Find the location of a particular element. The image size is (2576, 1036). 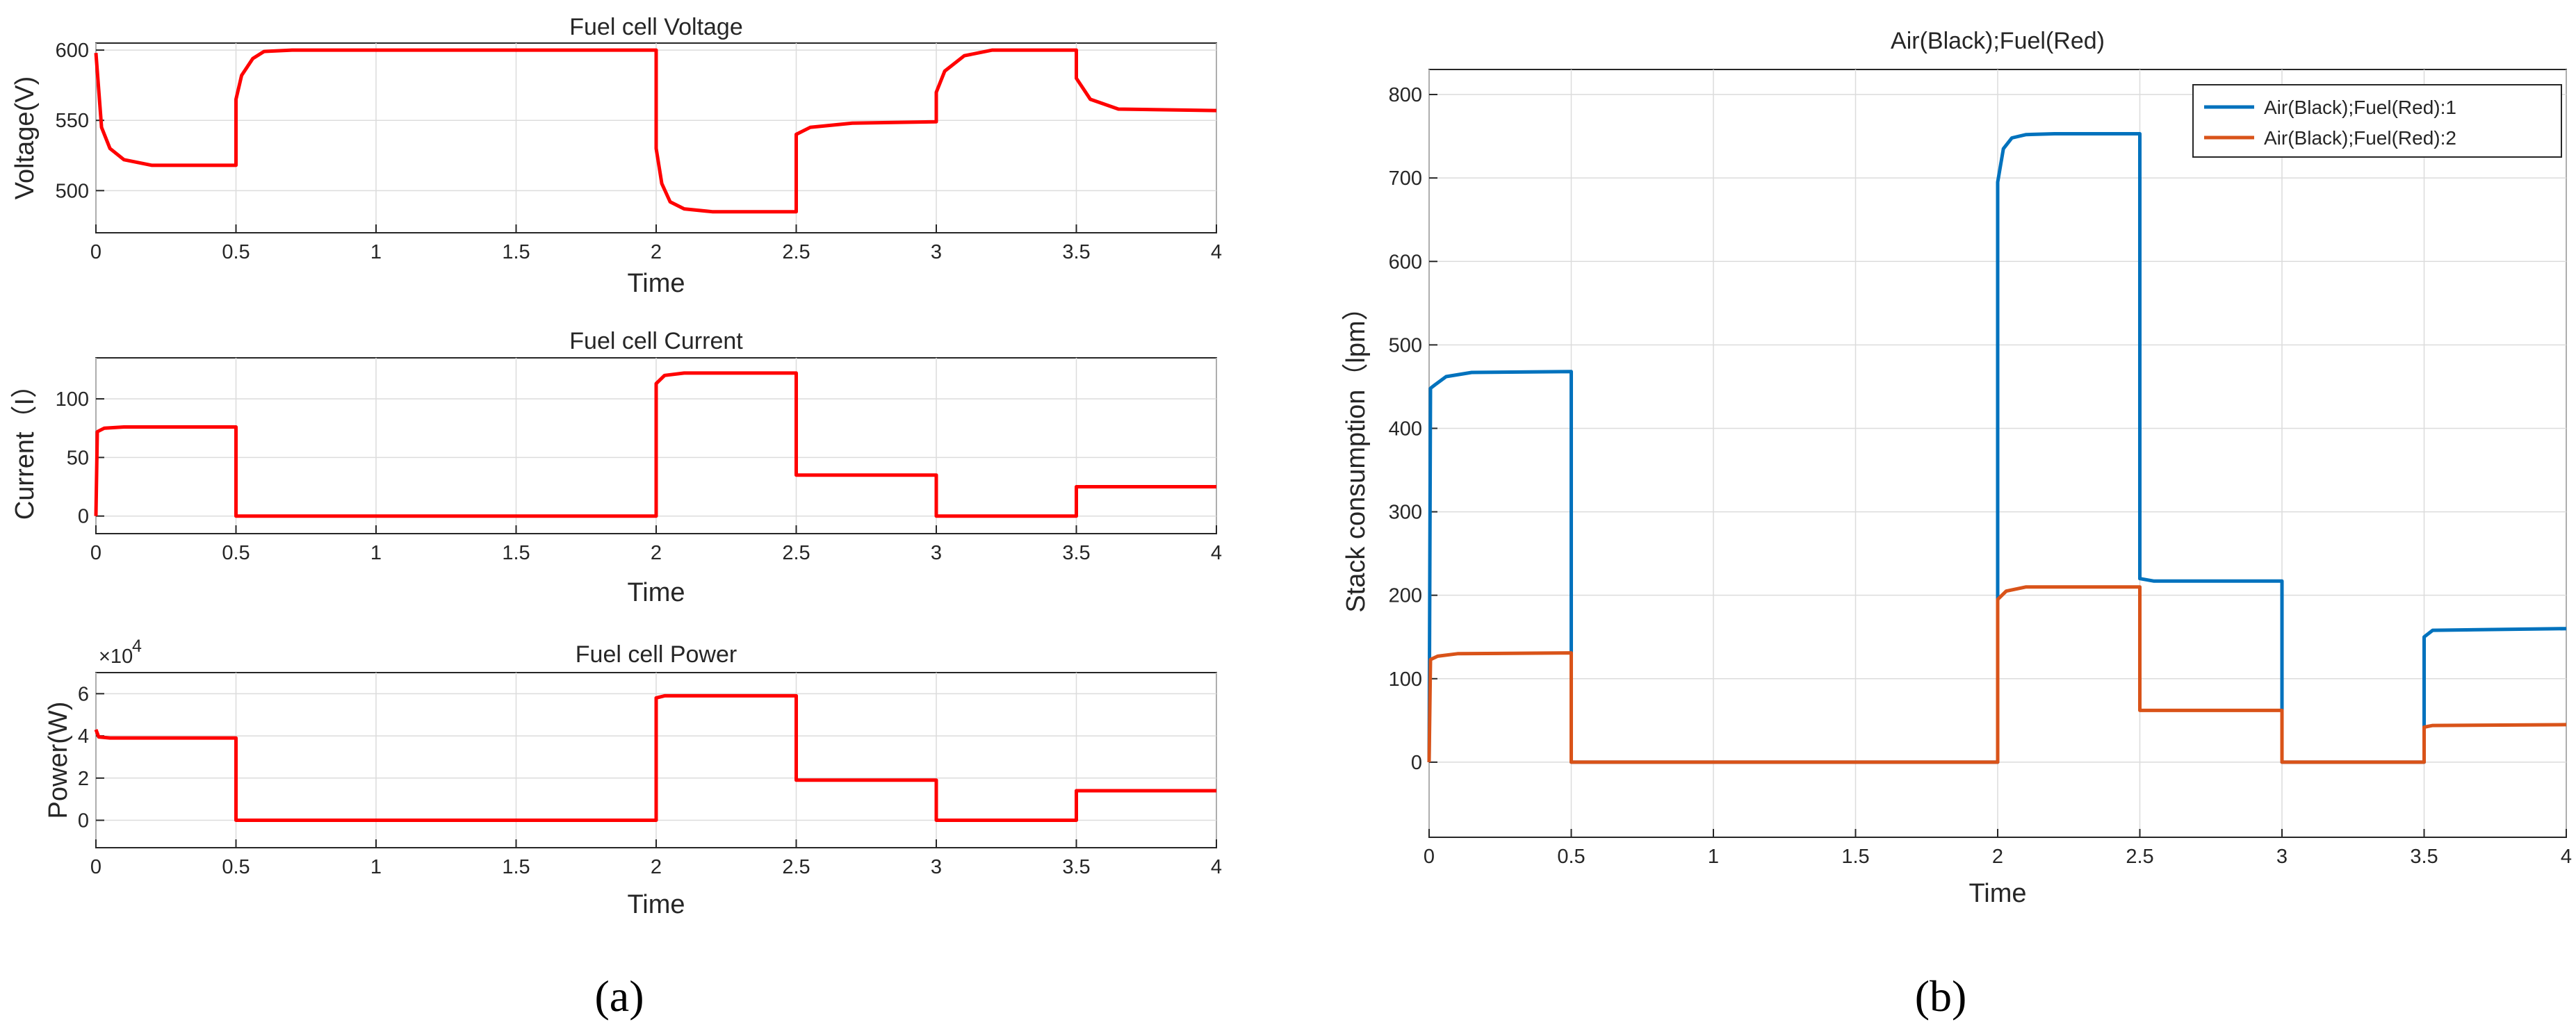

y-tick-label: 4 is located at coordinates (83, 737).